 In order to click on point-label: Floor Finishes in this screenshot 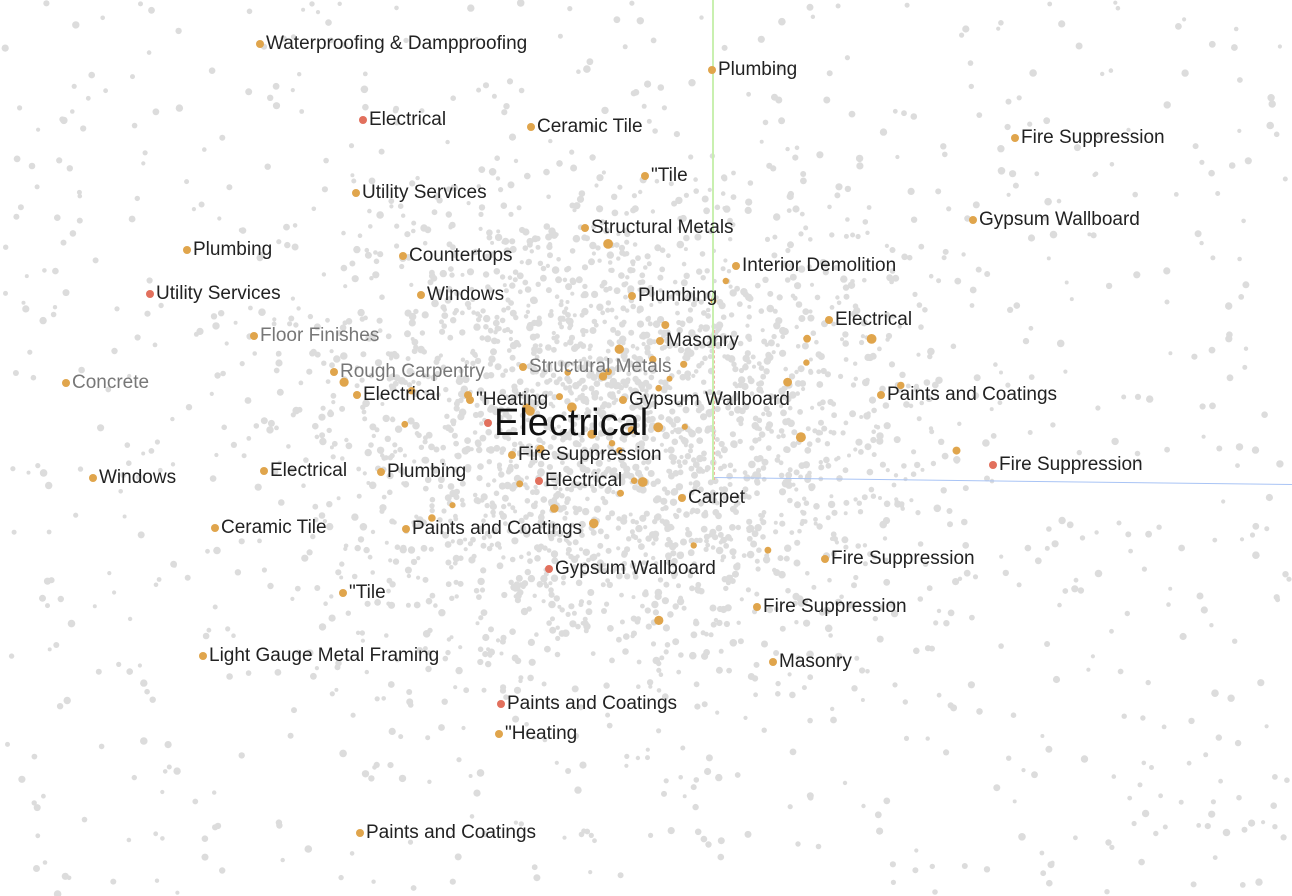, I will do `click(314, 335)`.